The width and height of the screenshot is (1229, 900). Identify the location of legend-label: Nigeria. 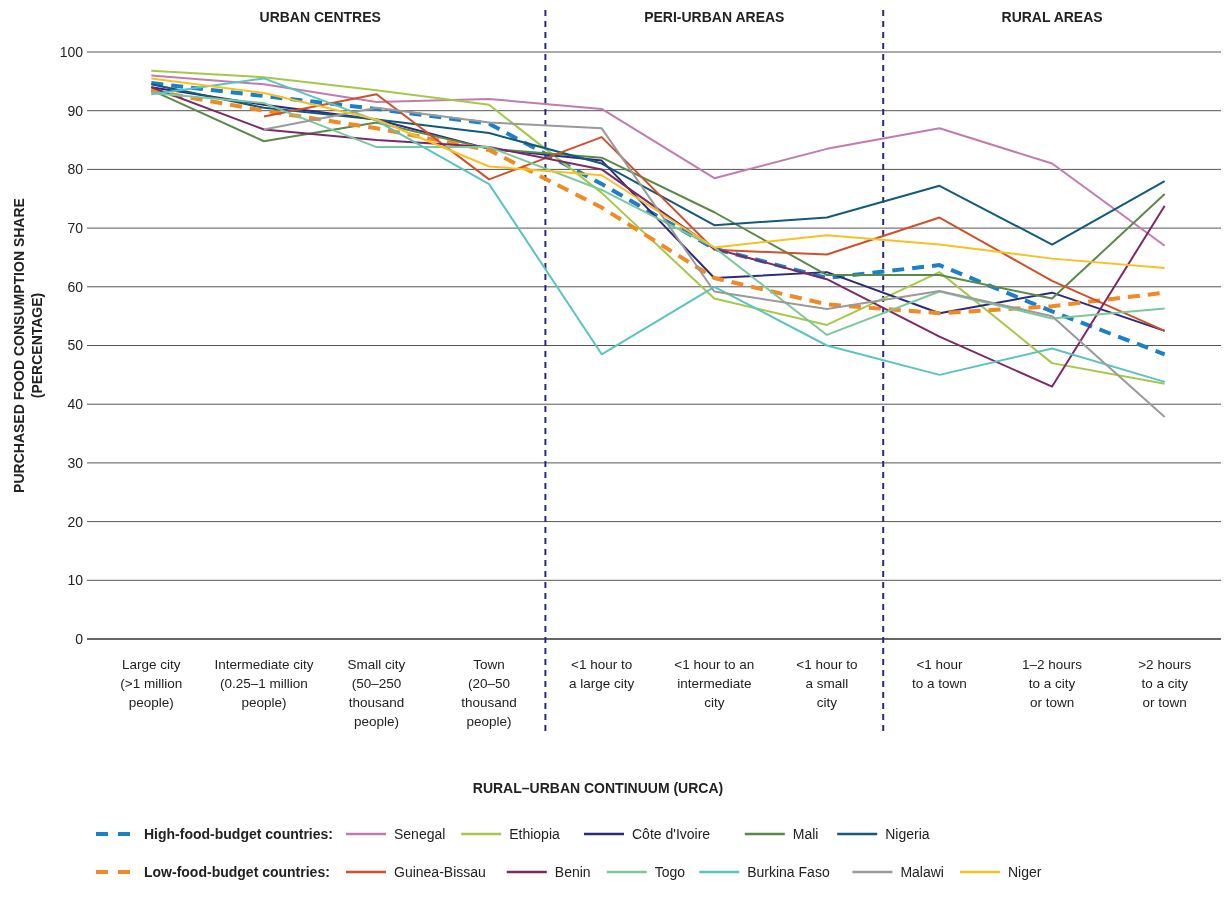
(907, 833).